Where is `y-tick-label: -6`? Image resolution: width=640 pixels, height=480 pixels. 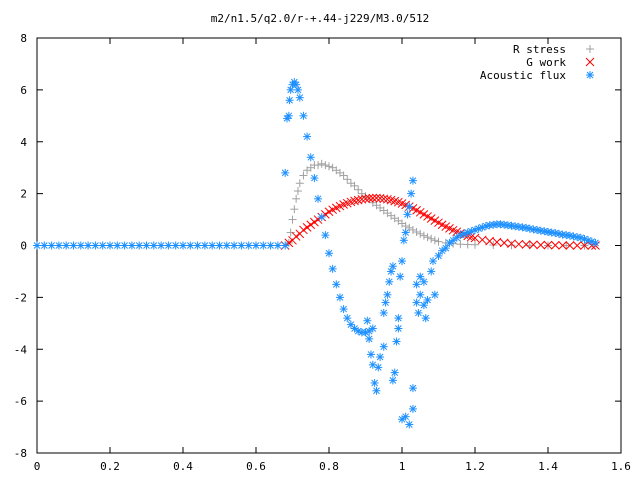
y-tick-label: -6 is located at coordinates (20, 401).